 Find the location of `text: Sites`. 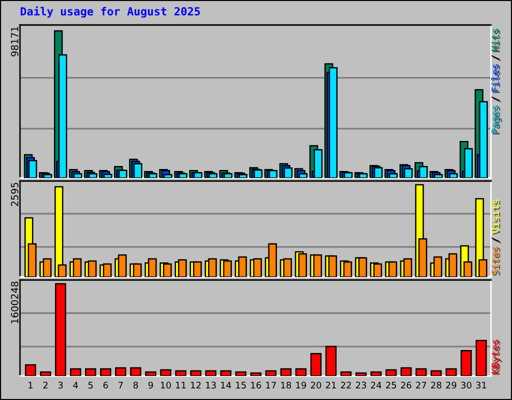

text: Sites is located at coordinates (495, 261).